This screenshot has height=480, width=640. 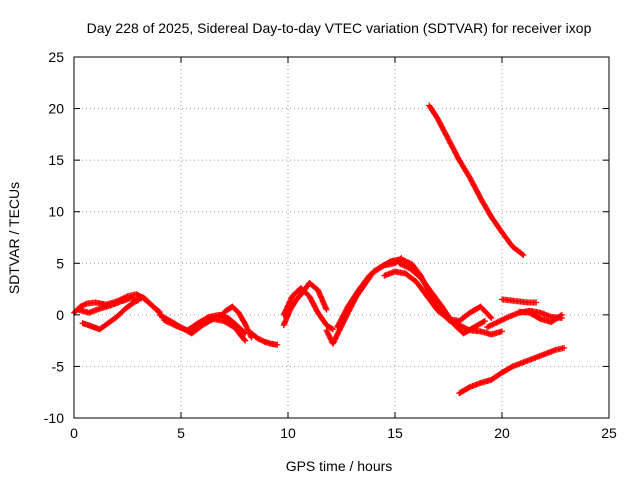 I want to click on y-tick-label: -10, so click(x=54, y=418).